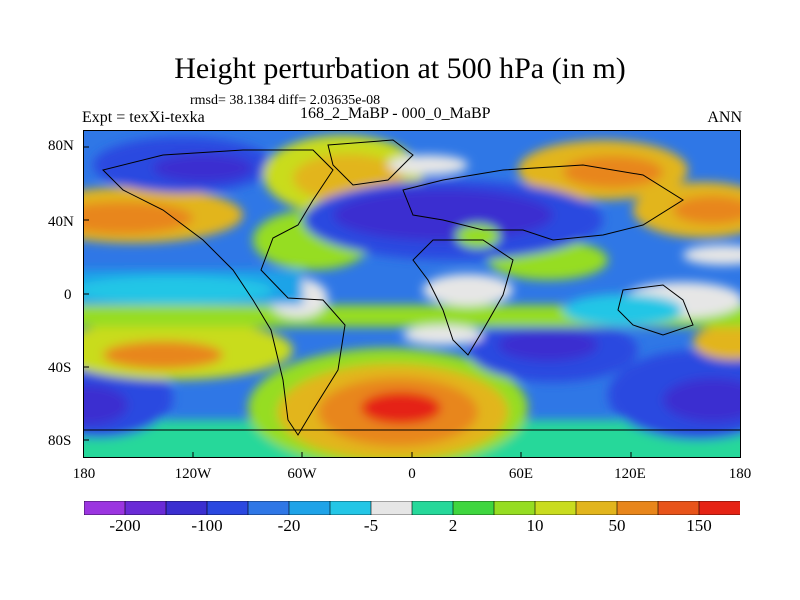  What do you see at coordinates (143, 117) in the screenshot?
I see `experiment-label: Expt = texXi-texka` at bounding box center [143, 117].